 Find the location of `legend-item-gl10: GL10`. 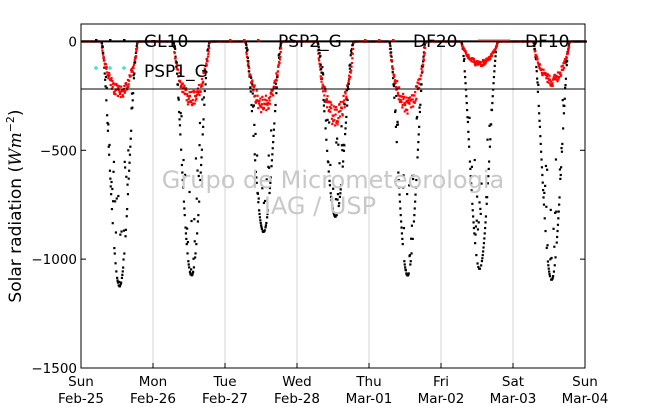

legend-item-gl10: GL10 is located at coordinates (141, 42).